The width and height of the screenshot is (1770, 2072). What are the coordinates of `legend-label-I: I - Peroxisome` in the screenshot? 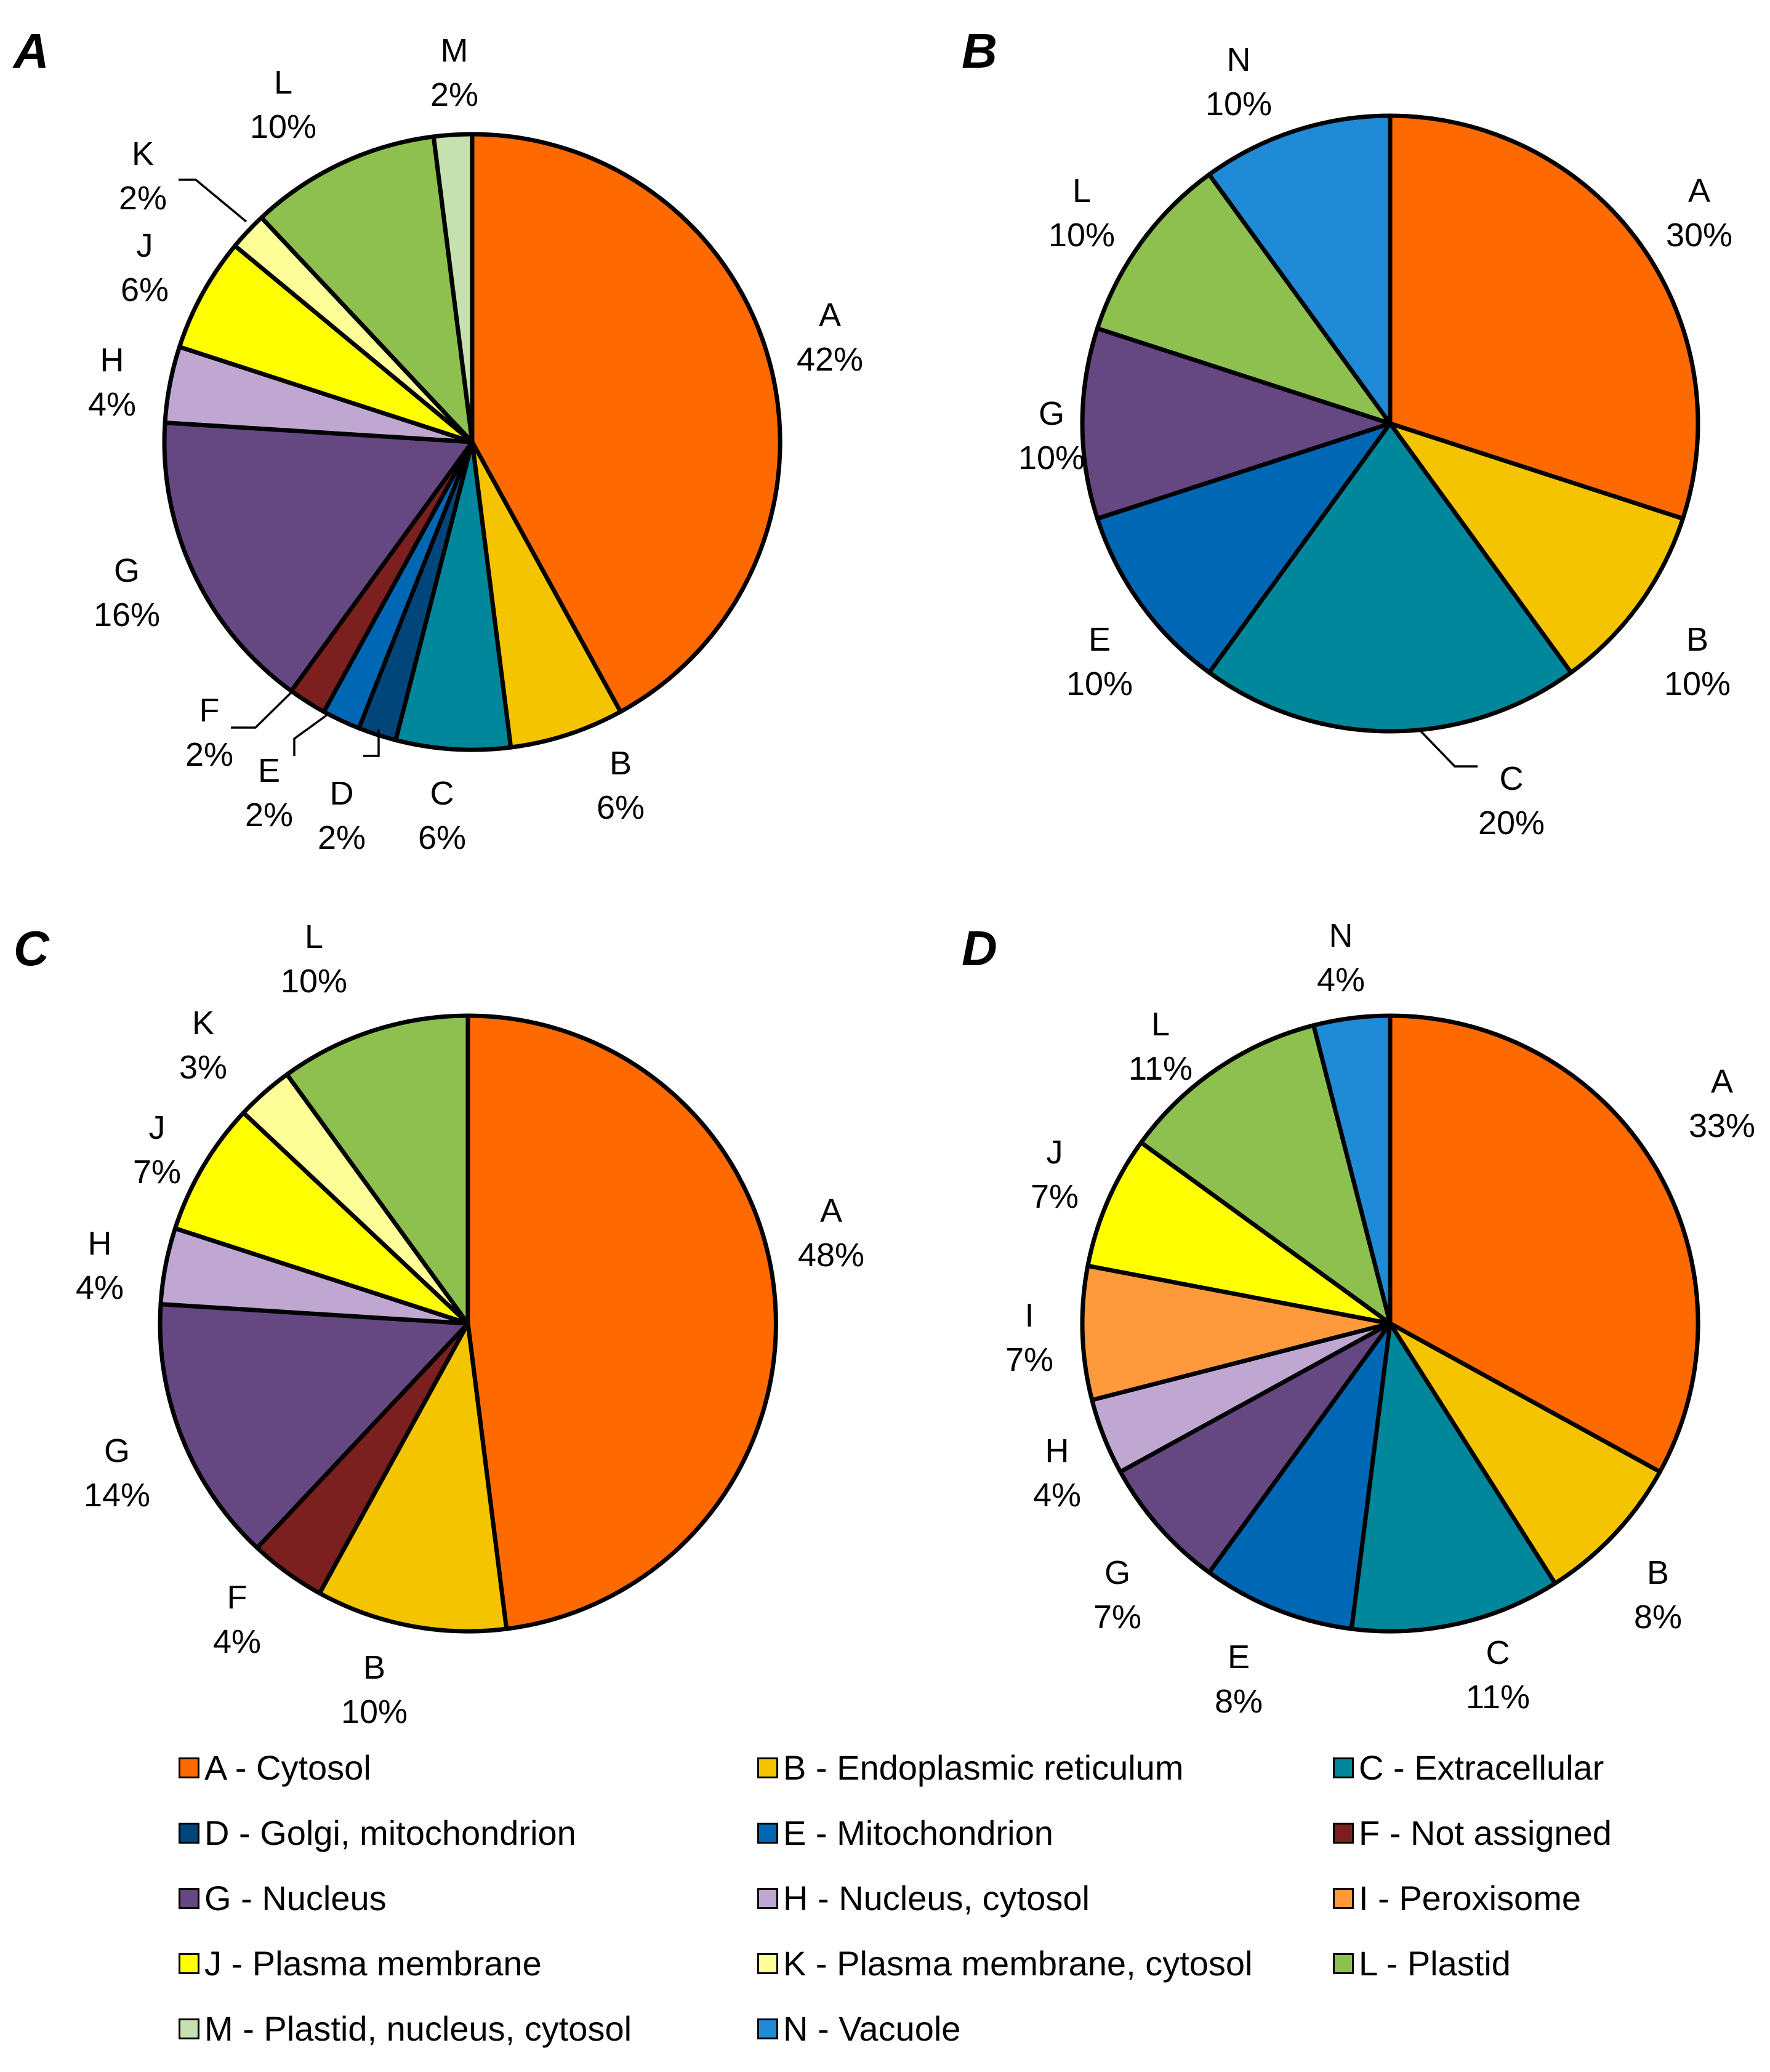 It's located at (1470, 1898).